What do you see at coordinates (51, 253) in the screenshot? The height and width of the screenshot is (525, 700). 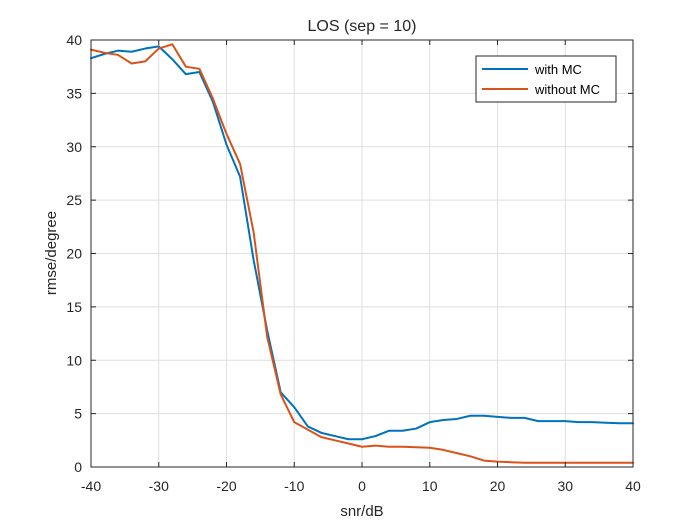 I see `y-axis-title: rmse/degree` at bounding box center [51, 253].